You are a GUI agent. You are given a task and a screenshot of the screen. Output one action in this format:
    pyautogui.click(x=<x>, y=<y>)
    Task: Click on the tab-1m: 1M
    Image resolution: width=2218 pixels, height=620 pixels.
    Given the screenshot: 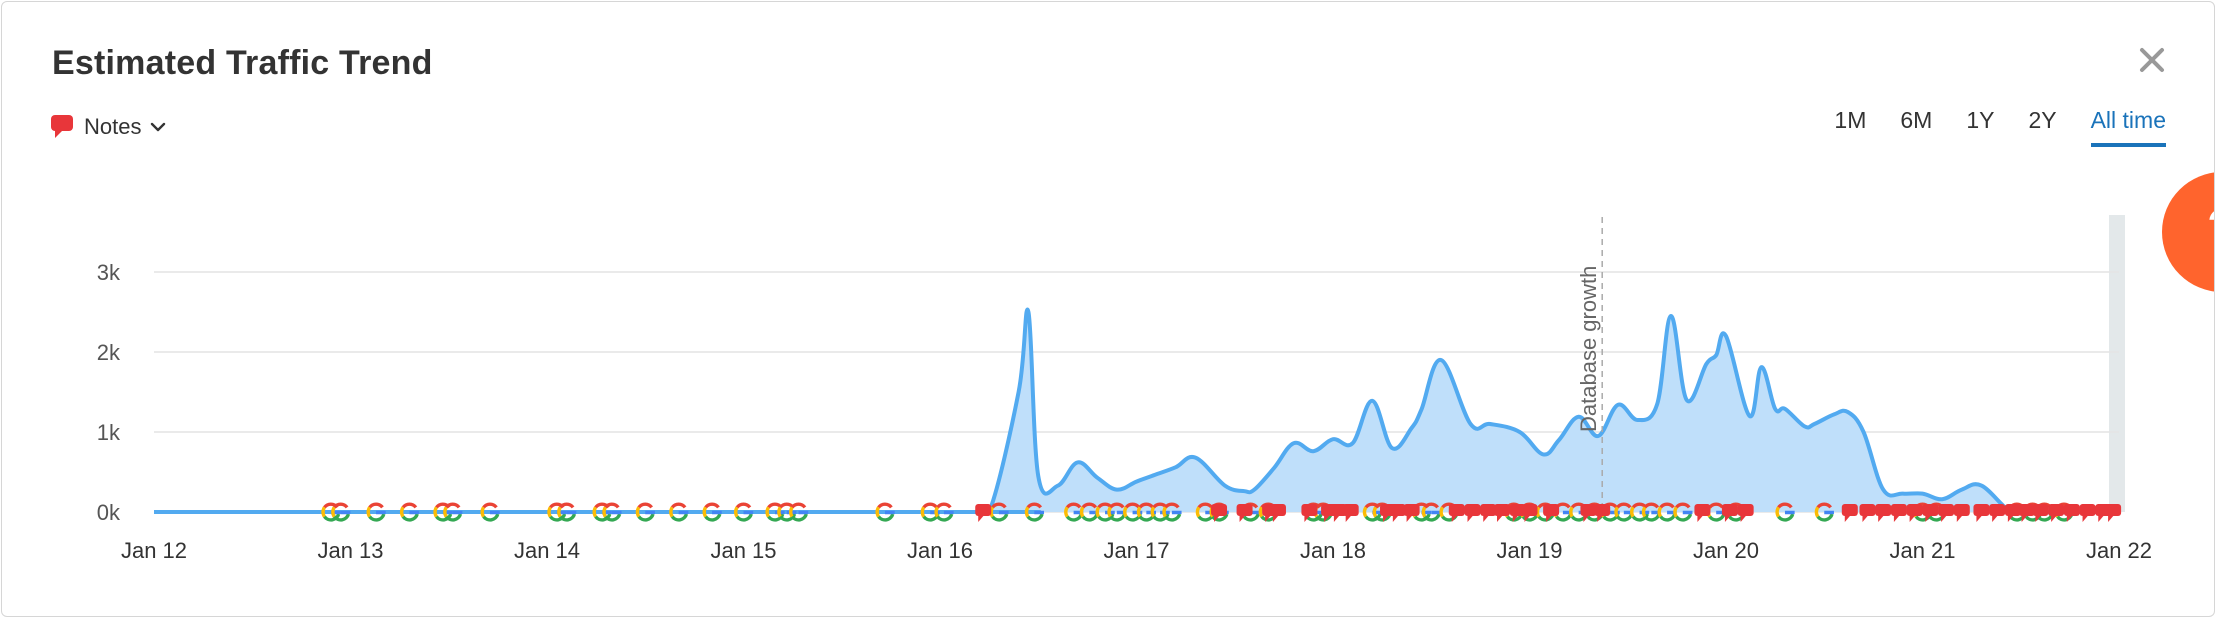 What is the action you would take?
    pyautogui.click(x=1850, y=120)
    